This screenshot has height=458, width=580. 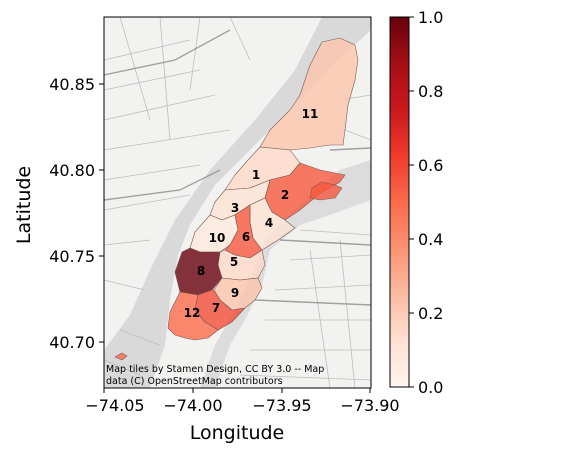 I want to click on region-12-shape, so click(x=193, y=316).